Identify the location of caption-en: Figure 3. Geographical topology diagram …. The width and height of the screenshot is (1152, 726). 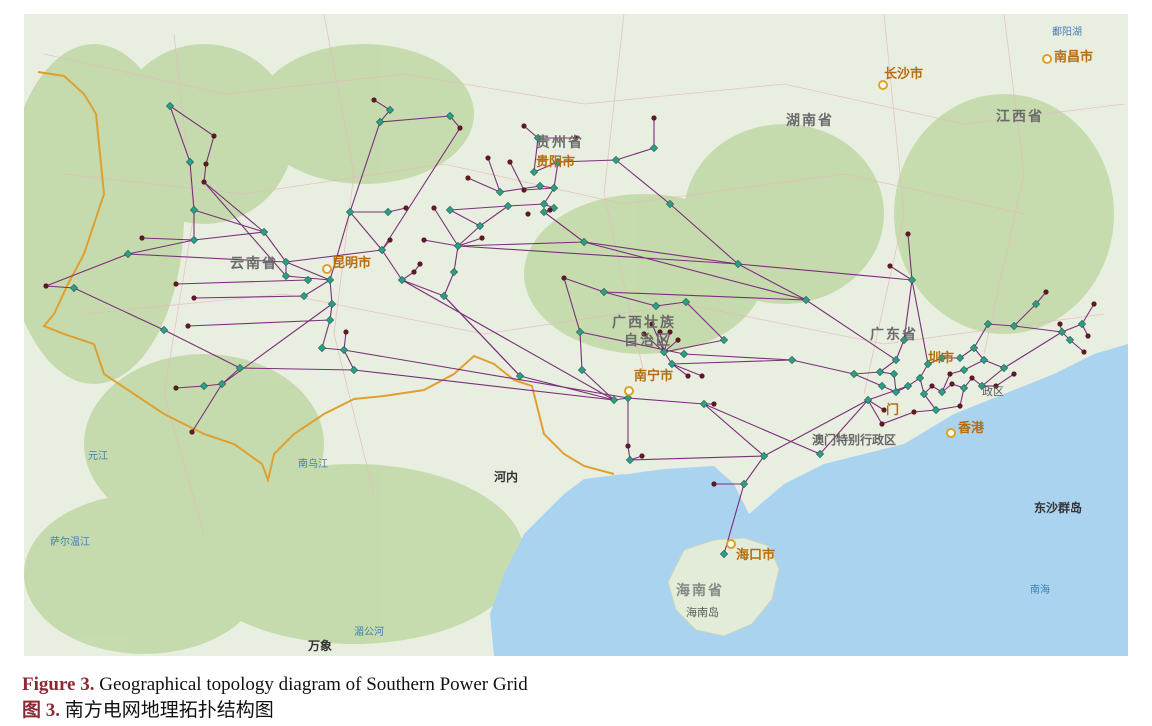
(572, 685).